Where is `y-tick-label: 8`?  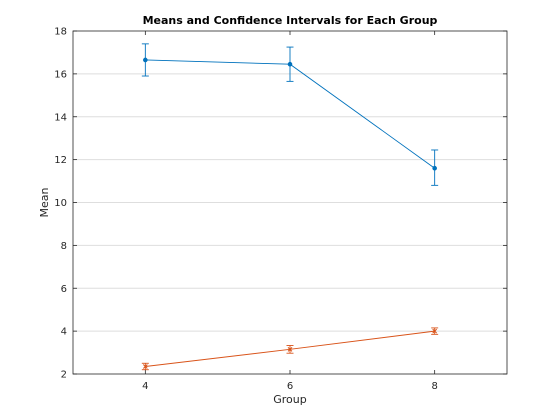 y-tick-label: 8 is located at coordinates (64, 246).